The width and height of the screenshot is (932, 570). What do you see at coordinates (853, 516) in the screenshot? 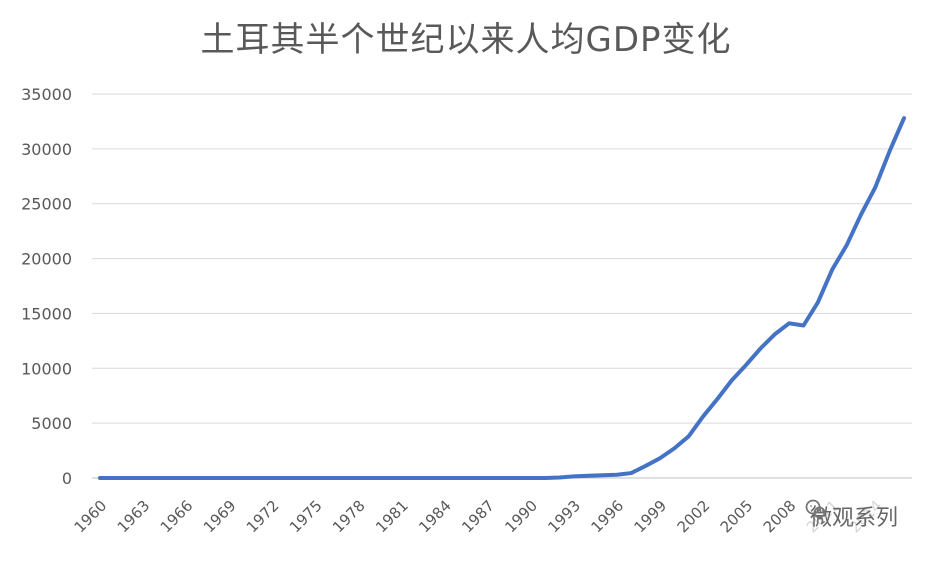
I see `watermark: 微观系列` at bounding box center [853, 516].